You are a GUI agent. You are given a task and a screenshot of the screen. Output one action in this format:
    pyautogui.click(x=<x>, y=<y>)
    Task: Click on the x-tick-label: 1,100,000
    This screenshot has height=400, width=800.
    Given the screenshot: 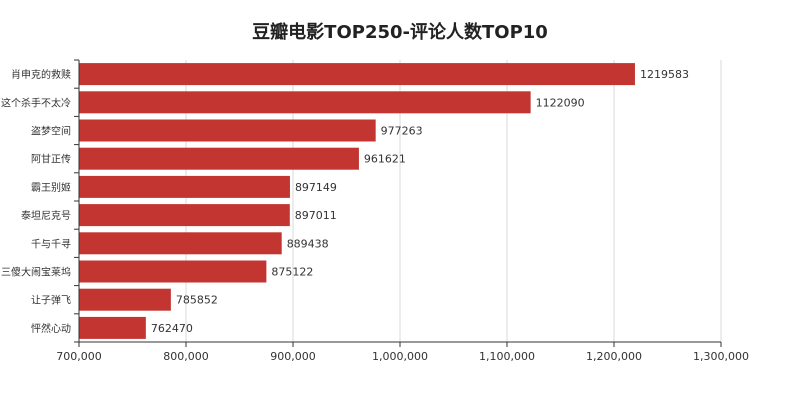 What is the action you would take?
    pyautogui.click(x=507, y=356)
    